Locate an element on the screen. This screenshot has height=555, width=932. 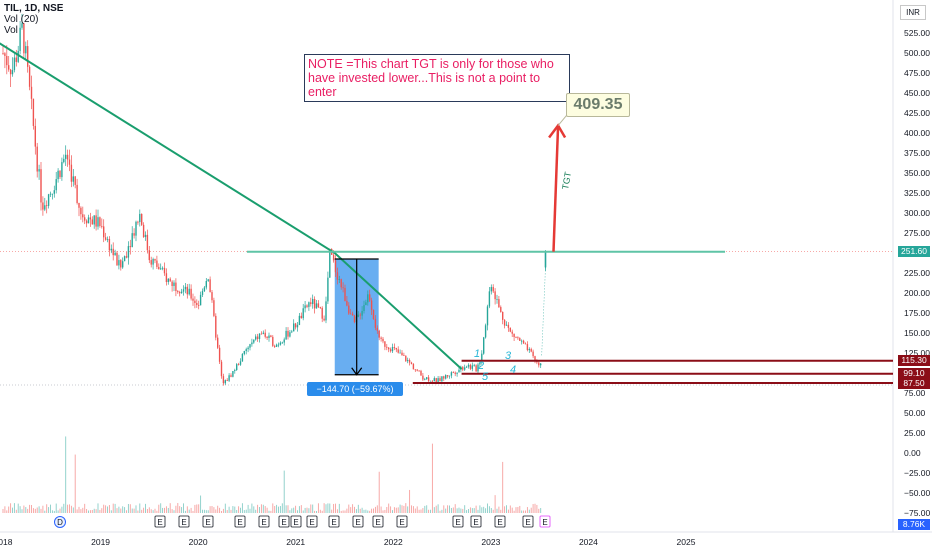
target-label: 409.35 is located at coordinates (598, 105).